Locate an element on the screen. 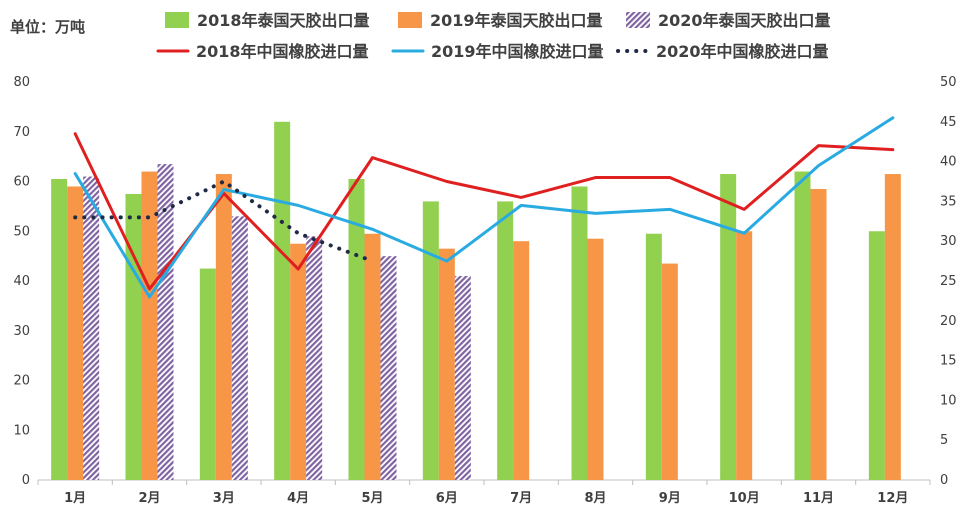 The image size is (971, 519). legend-label: 2019年中国橡胶进口量 is located at coordinates (517, 51).